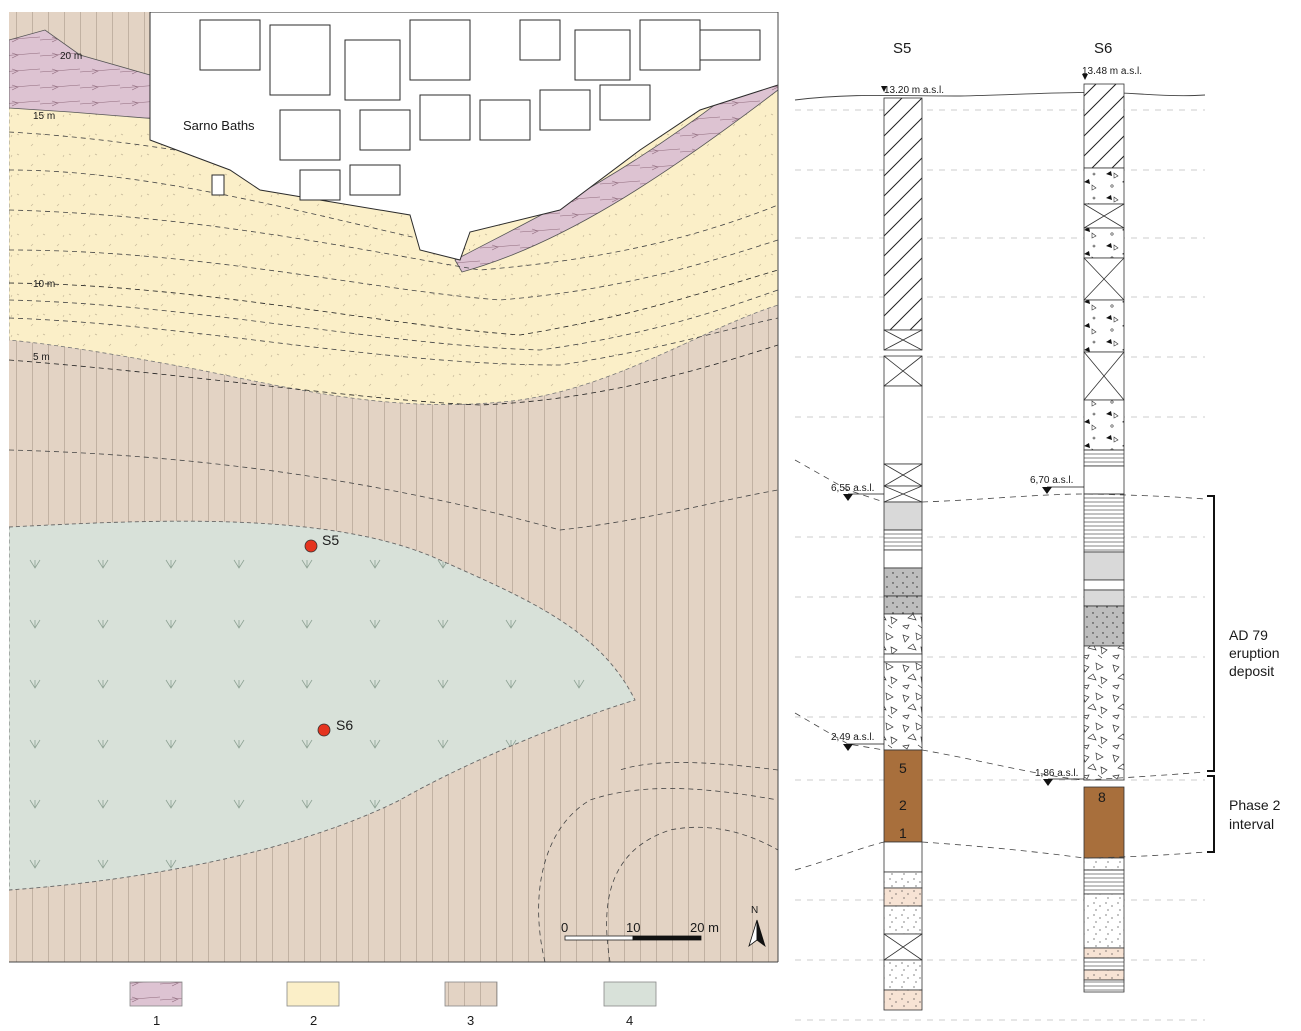 Image resolution: width=1301 pixels, height=1031 pixels. I want to click on legend-label-4: 4, so click(629, 1020).